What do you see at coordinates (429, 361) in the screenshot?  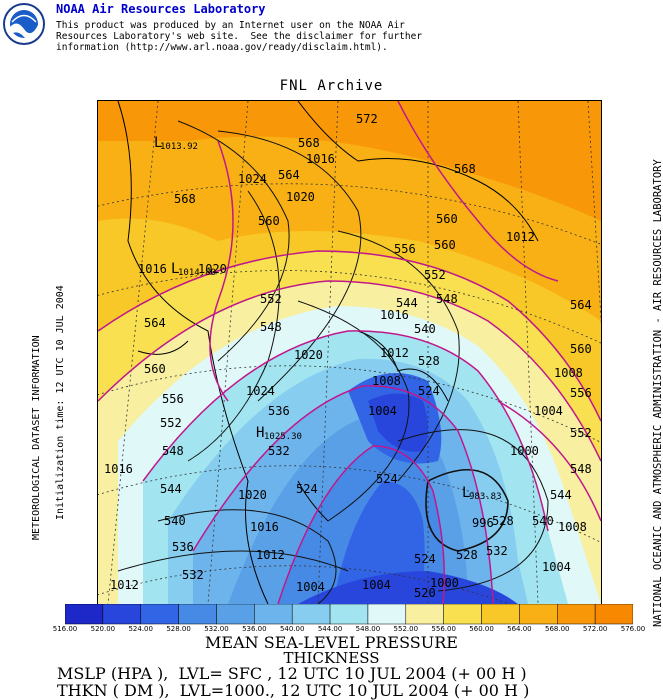 I see `svg-text: 528` at bounding box center [429, 361].